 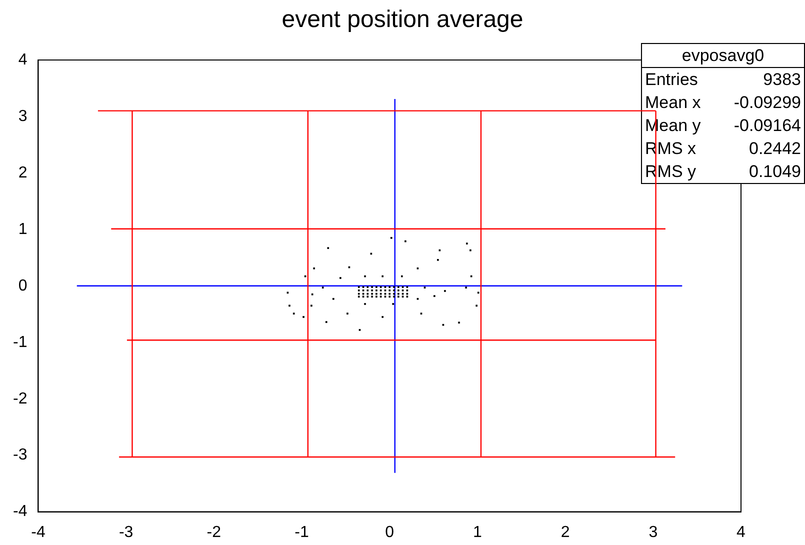 I want to click on x-tick-label: -1, so click(x=301, y=532).